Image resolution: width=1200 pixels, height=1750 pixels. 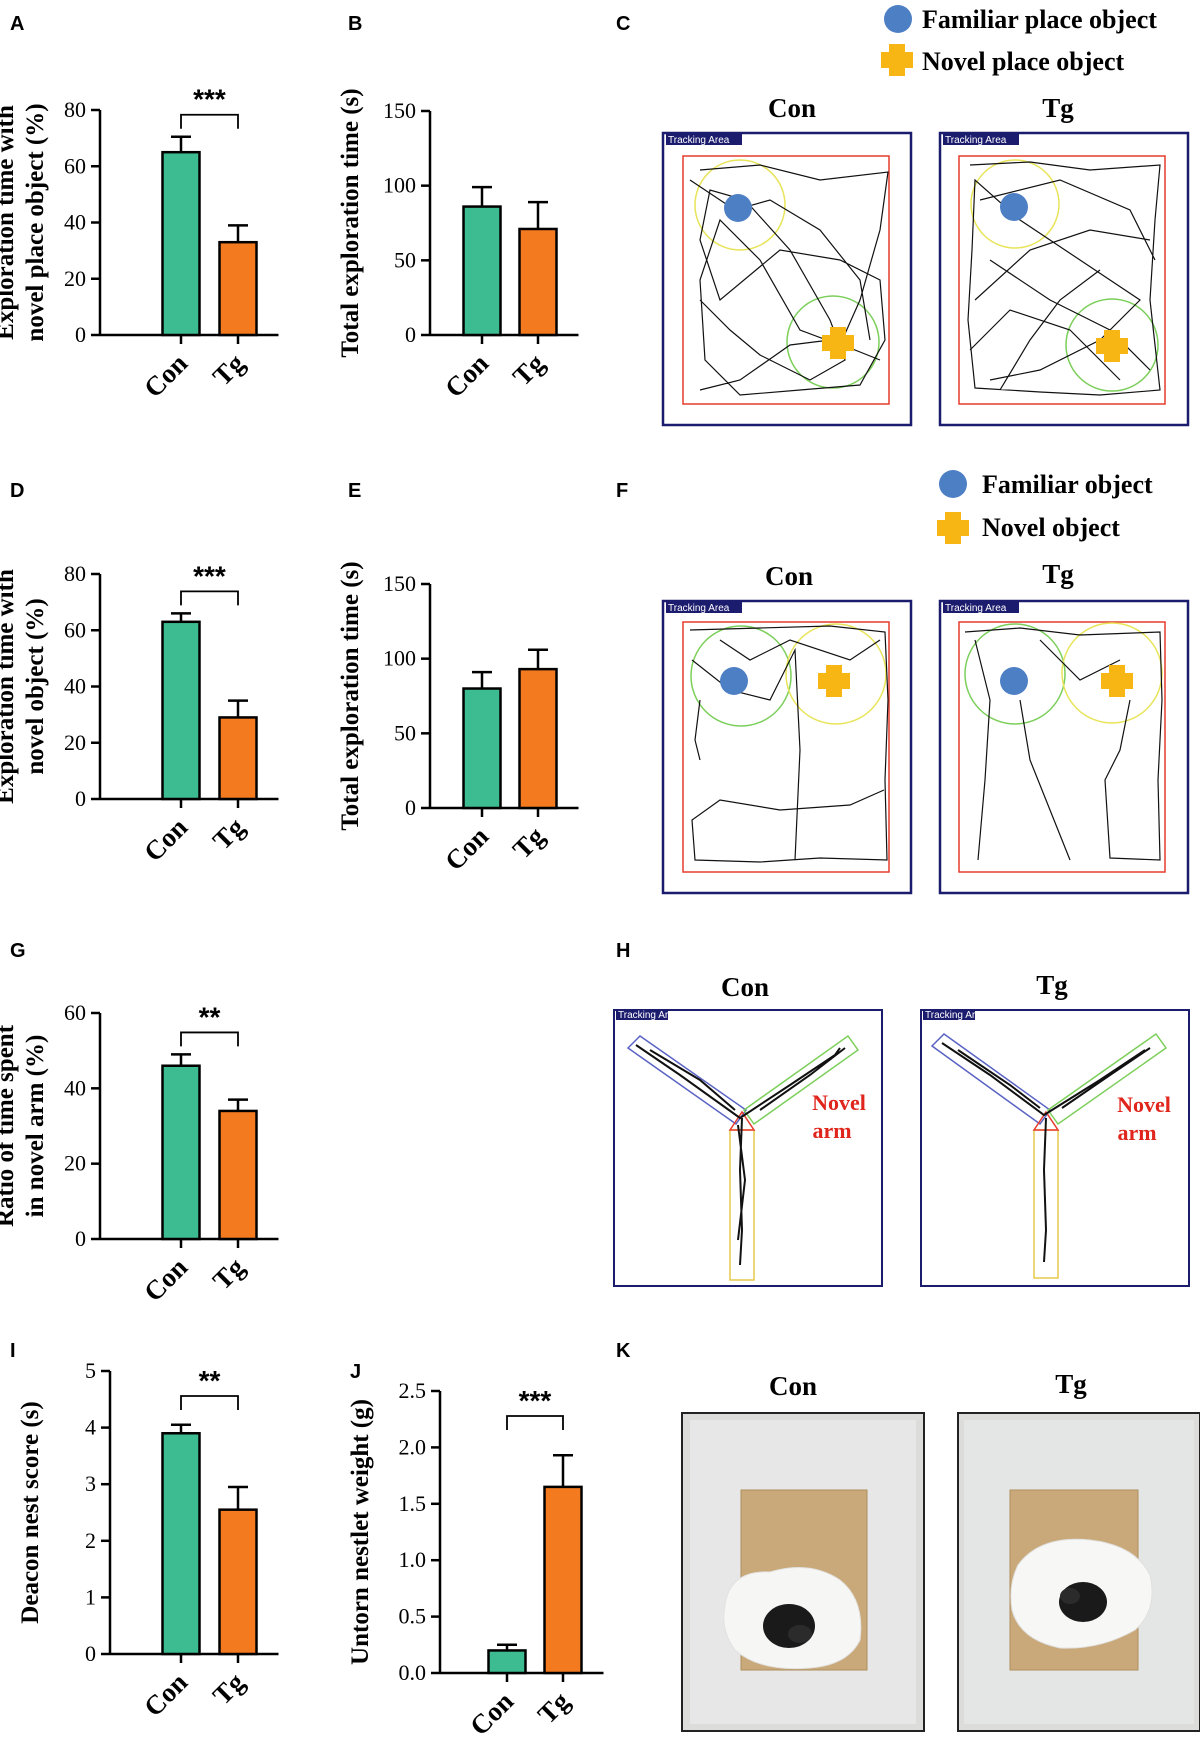 I want to click on a-x-label-tg: Tg, so click(x=229, y=370).